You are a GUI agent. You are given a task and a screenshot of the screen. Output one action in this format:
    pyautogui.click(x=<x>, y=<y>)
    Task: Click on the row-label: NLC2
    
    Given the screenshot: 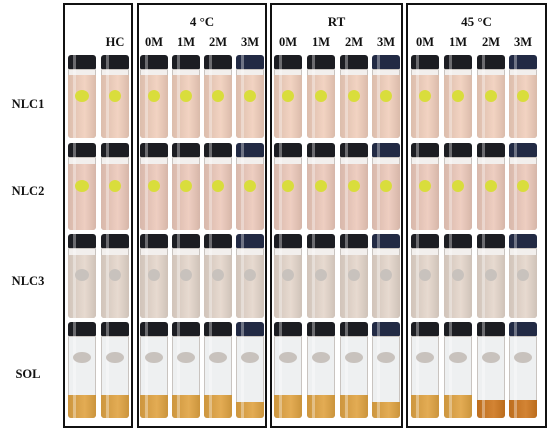 What is the action you would take?
    pyautogui.click(x=28, y=191)
    